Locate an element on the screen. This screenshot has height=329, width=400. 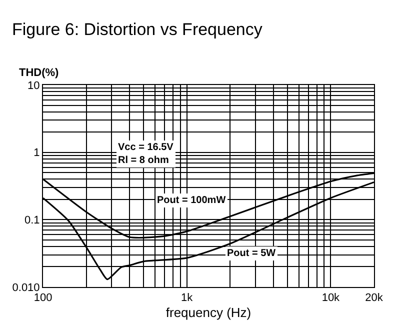
x-tick-label: 20k is located at coordinates (374, 298).